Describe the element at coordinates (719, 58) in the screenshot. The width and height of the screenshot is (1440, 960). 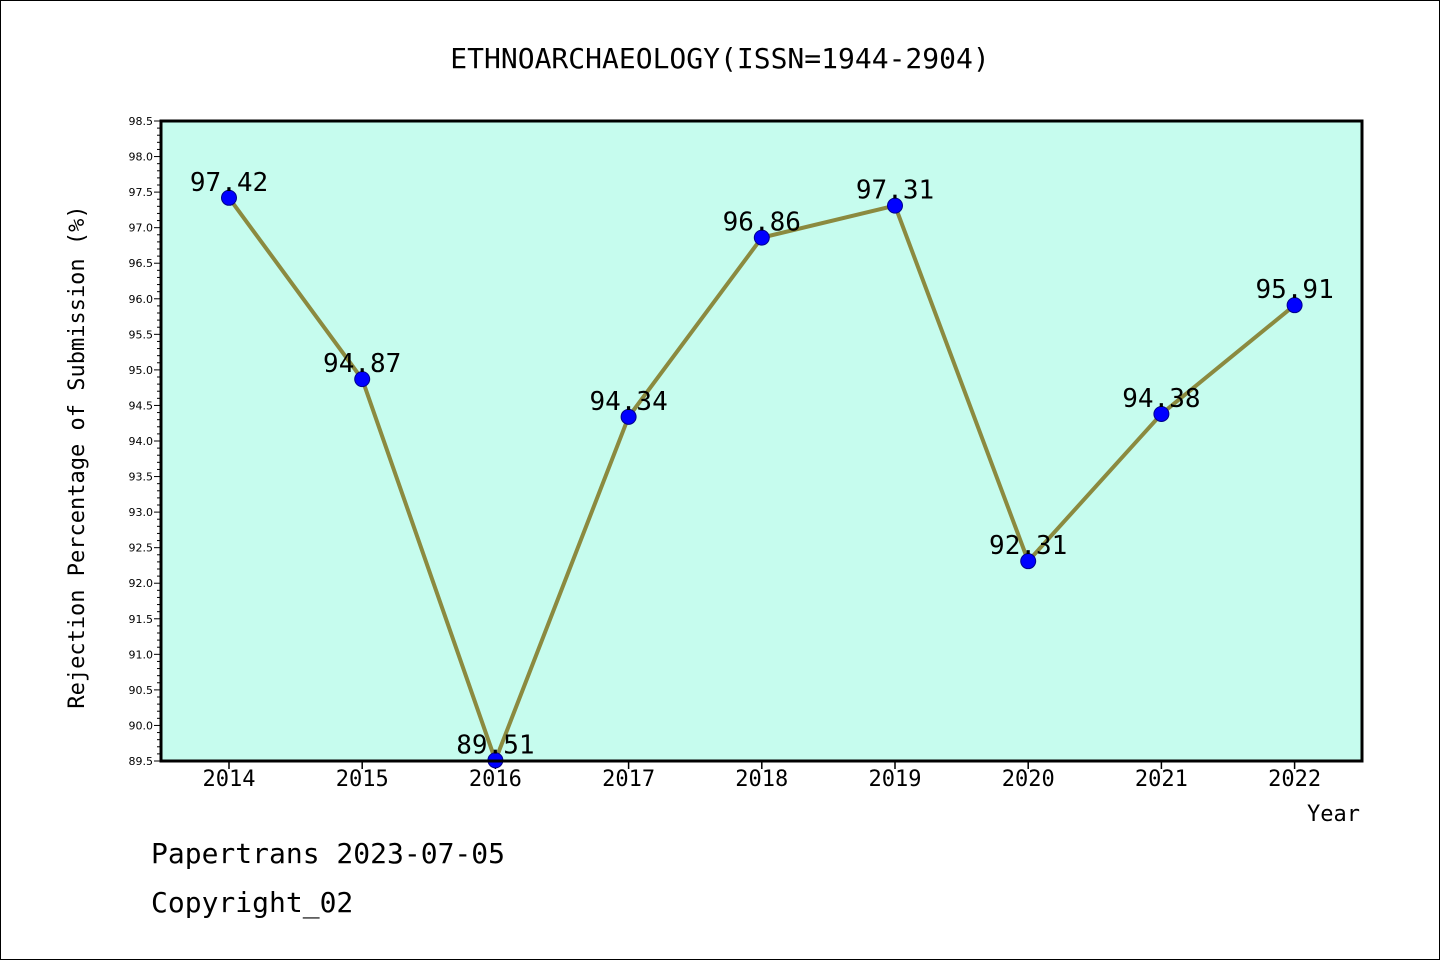
I see `chart-title: ETHNOARCHAEOLOGY(ISSN=1944-2904)` at that location.